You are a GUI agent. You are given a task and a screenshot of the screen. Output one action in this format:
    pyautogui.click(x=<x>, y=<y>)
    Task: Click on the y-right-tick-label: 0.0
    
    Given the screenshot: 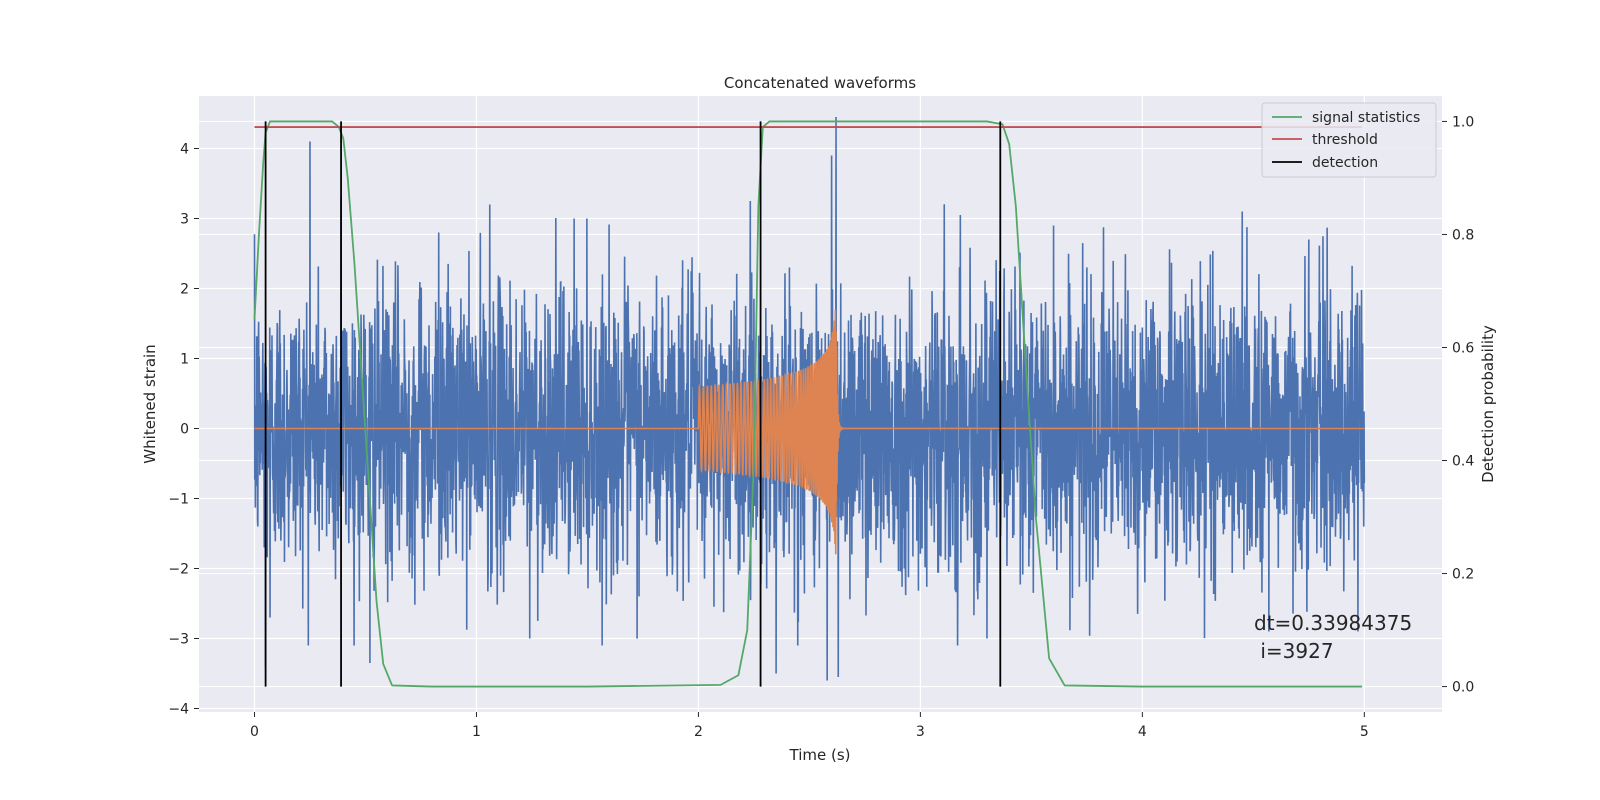 What is the action you would take?
    pyautogui.click(x=1463, y=688)
    